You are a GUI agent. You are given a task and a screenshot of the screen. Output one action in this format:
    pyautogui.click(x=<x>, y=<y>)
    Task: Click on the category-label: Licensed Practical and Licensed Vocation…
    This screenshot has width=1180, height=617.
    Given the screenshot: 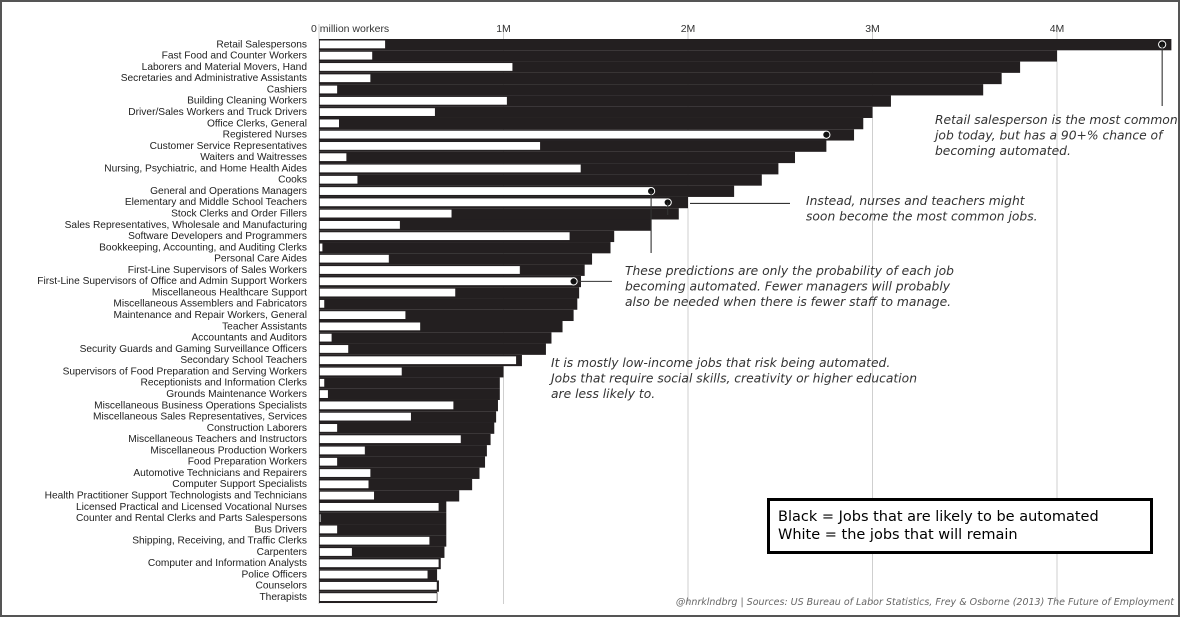 What is the action you would take?
    pyautogui.click(x=191, y=507)
    